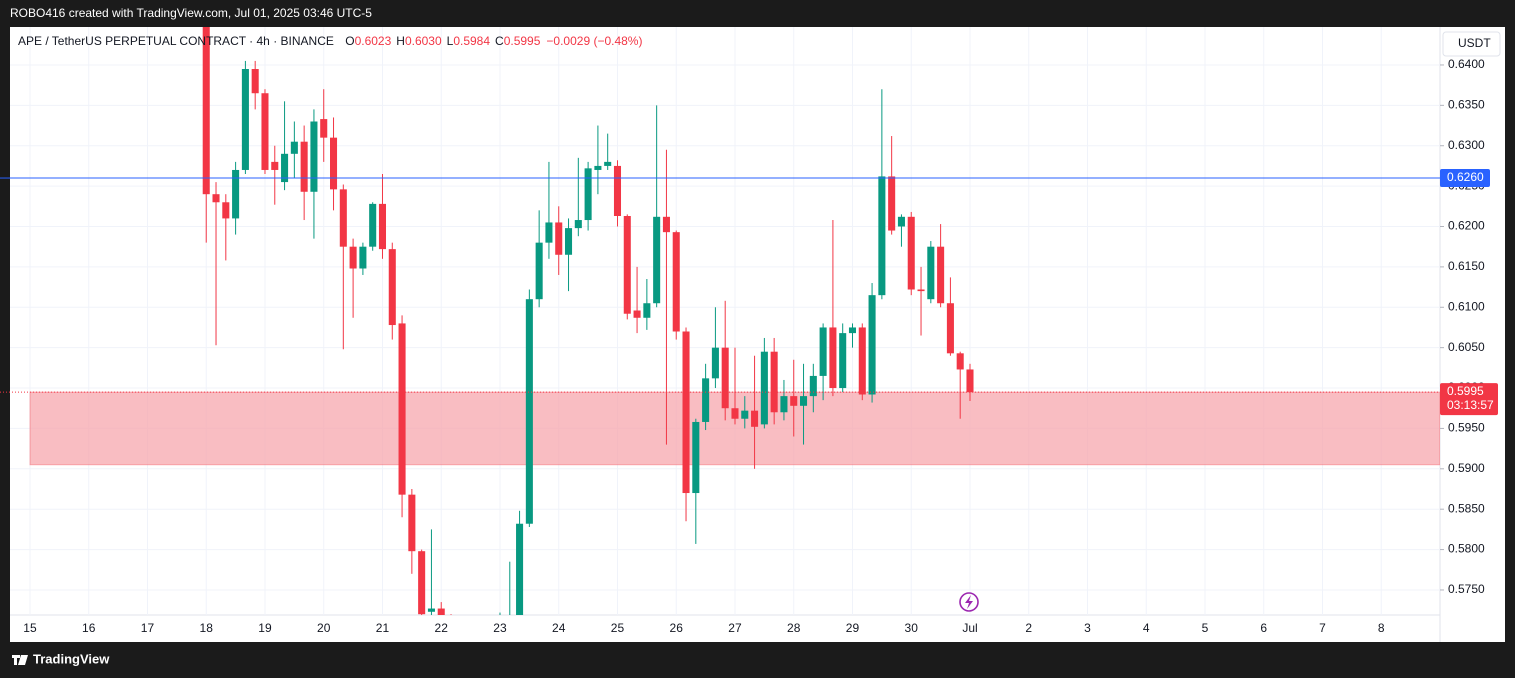 The width and height of the screenshot is (1515, 678). Describe the element at coordinates (1263, 628) in the screenshot. I see `x-tick-label: 6` at that location.